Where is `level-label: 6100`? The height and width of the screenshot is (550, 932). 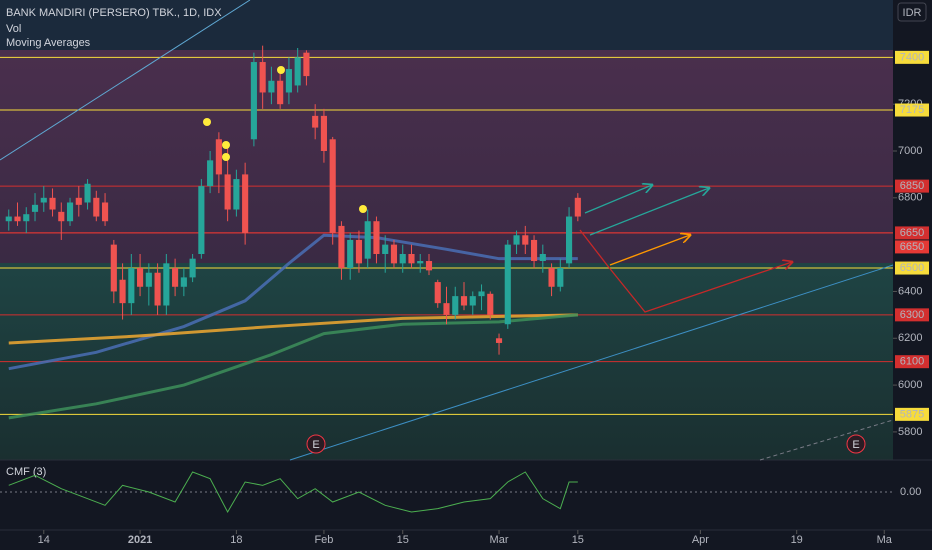 level-label: 6100 is located at coordinates (912, 362).